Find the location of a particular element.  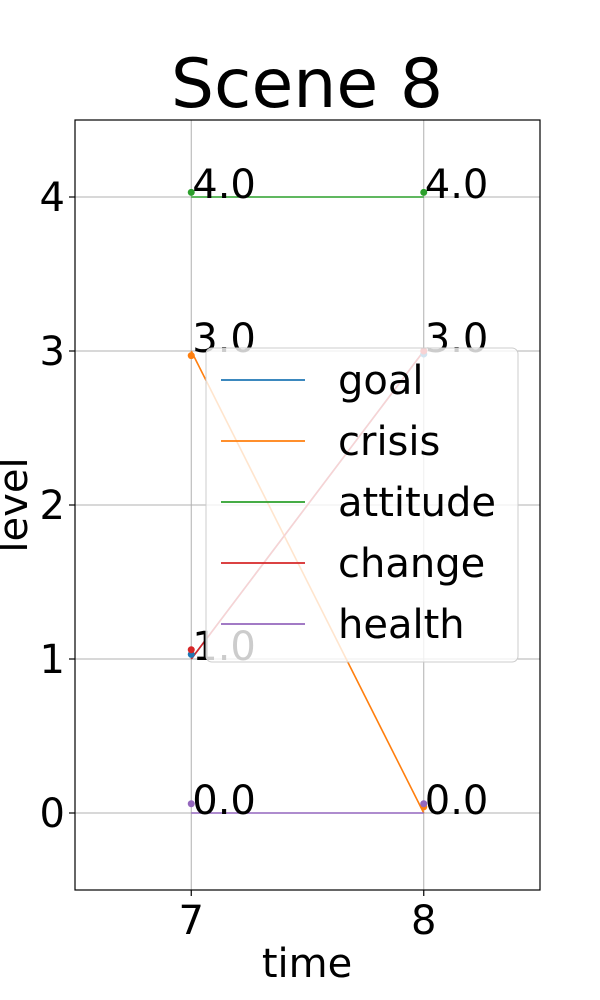

chart-title: Scene 8 is located at coordinates (307, 84).